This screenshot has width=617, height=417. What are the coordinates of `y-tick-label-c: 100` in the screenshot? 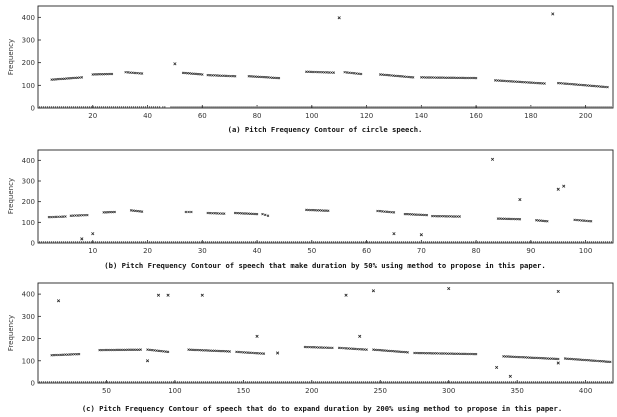 It's located at (28, 361).